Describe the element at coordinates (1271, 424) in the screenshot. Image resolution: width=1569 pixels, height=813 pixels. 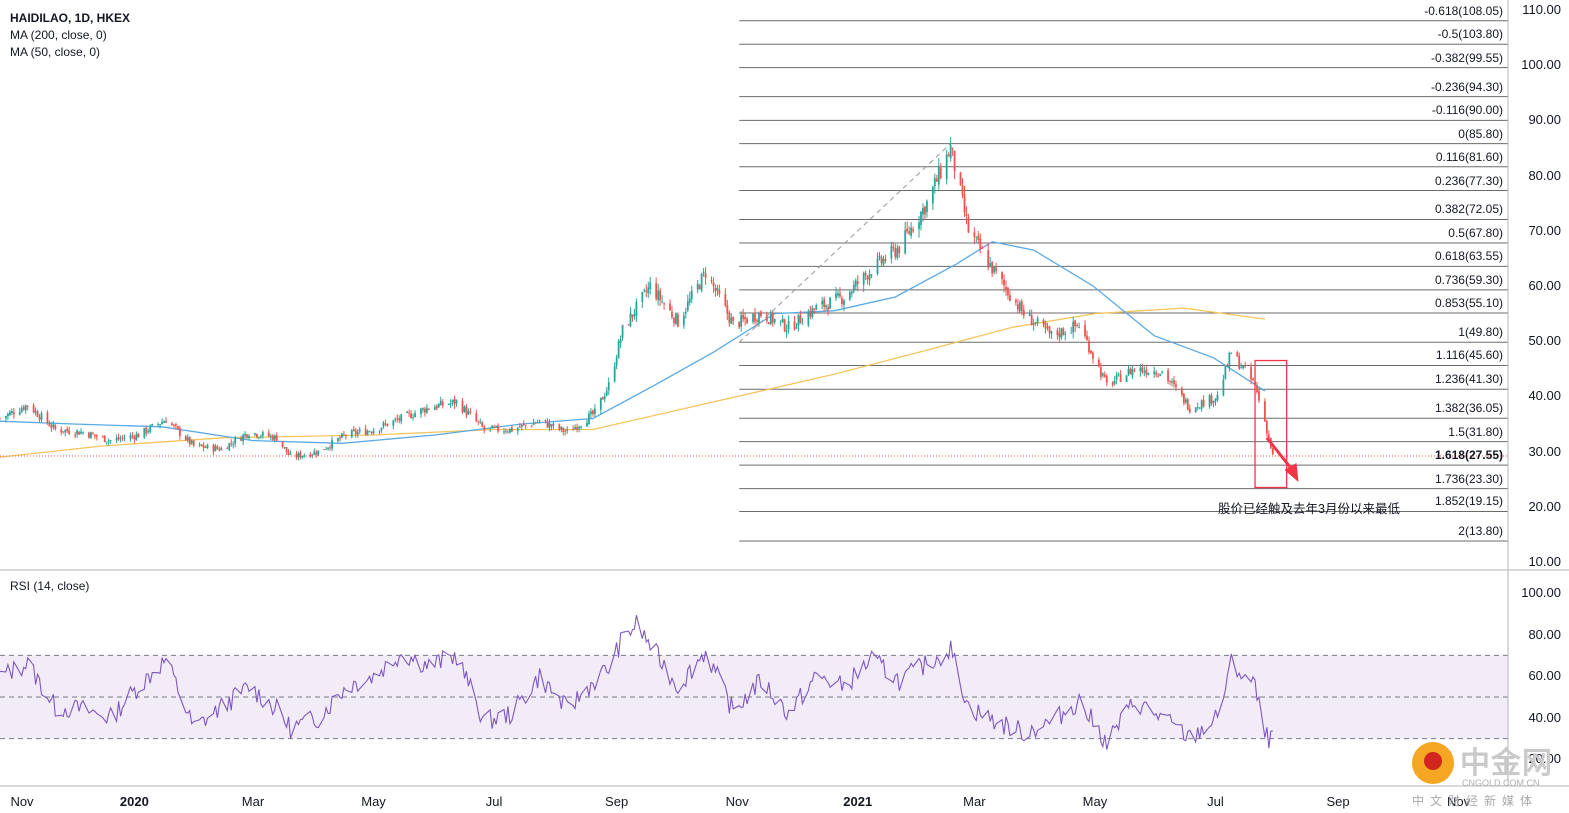
I see `highlight-rect` at that location.